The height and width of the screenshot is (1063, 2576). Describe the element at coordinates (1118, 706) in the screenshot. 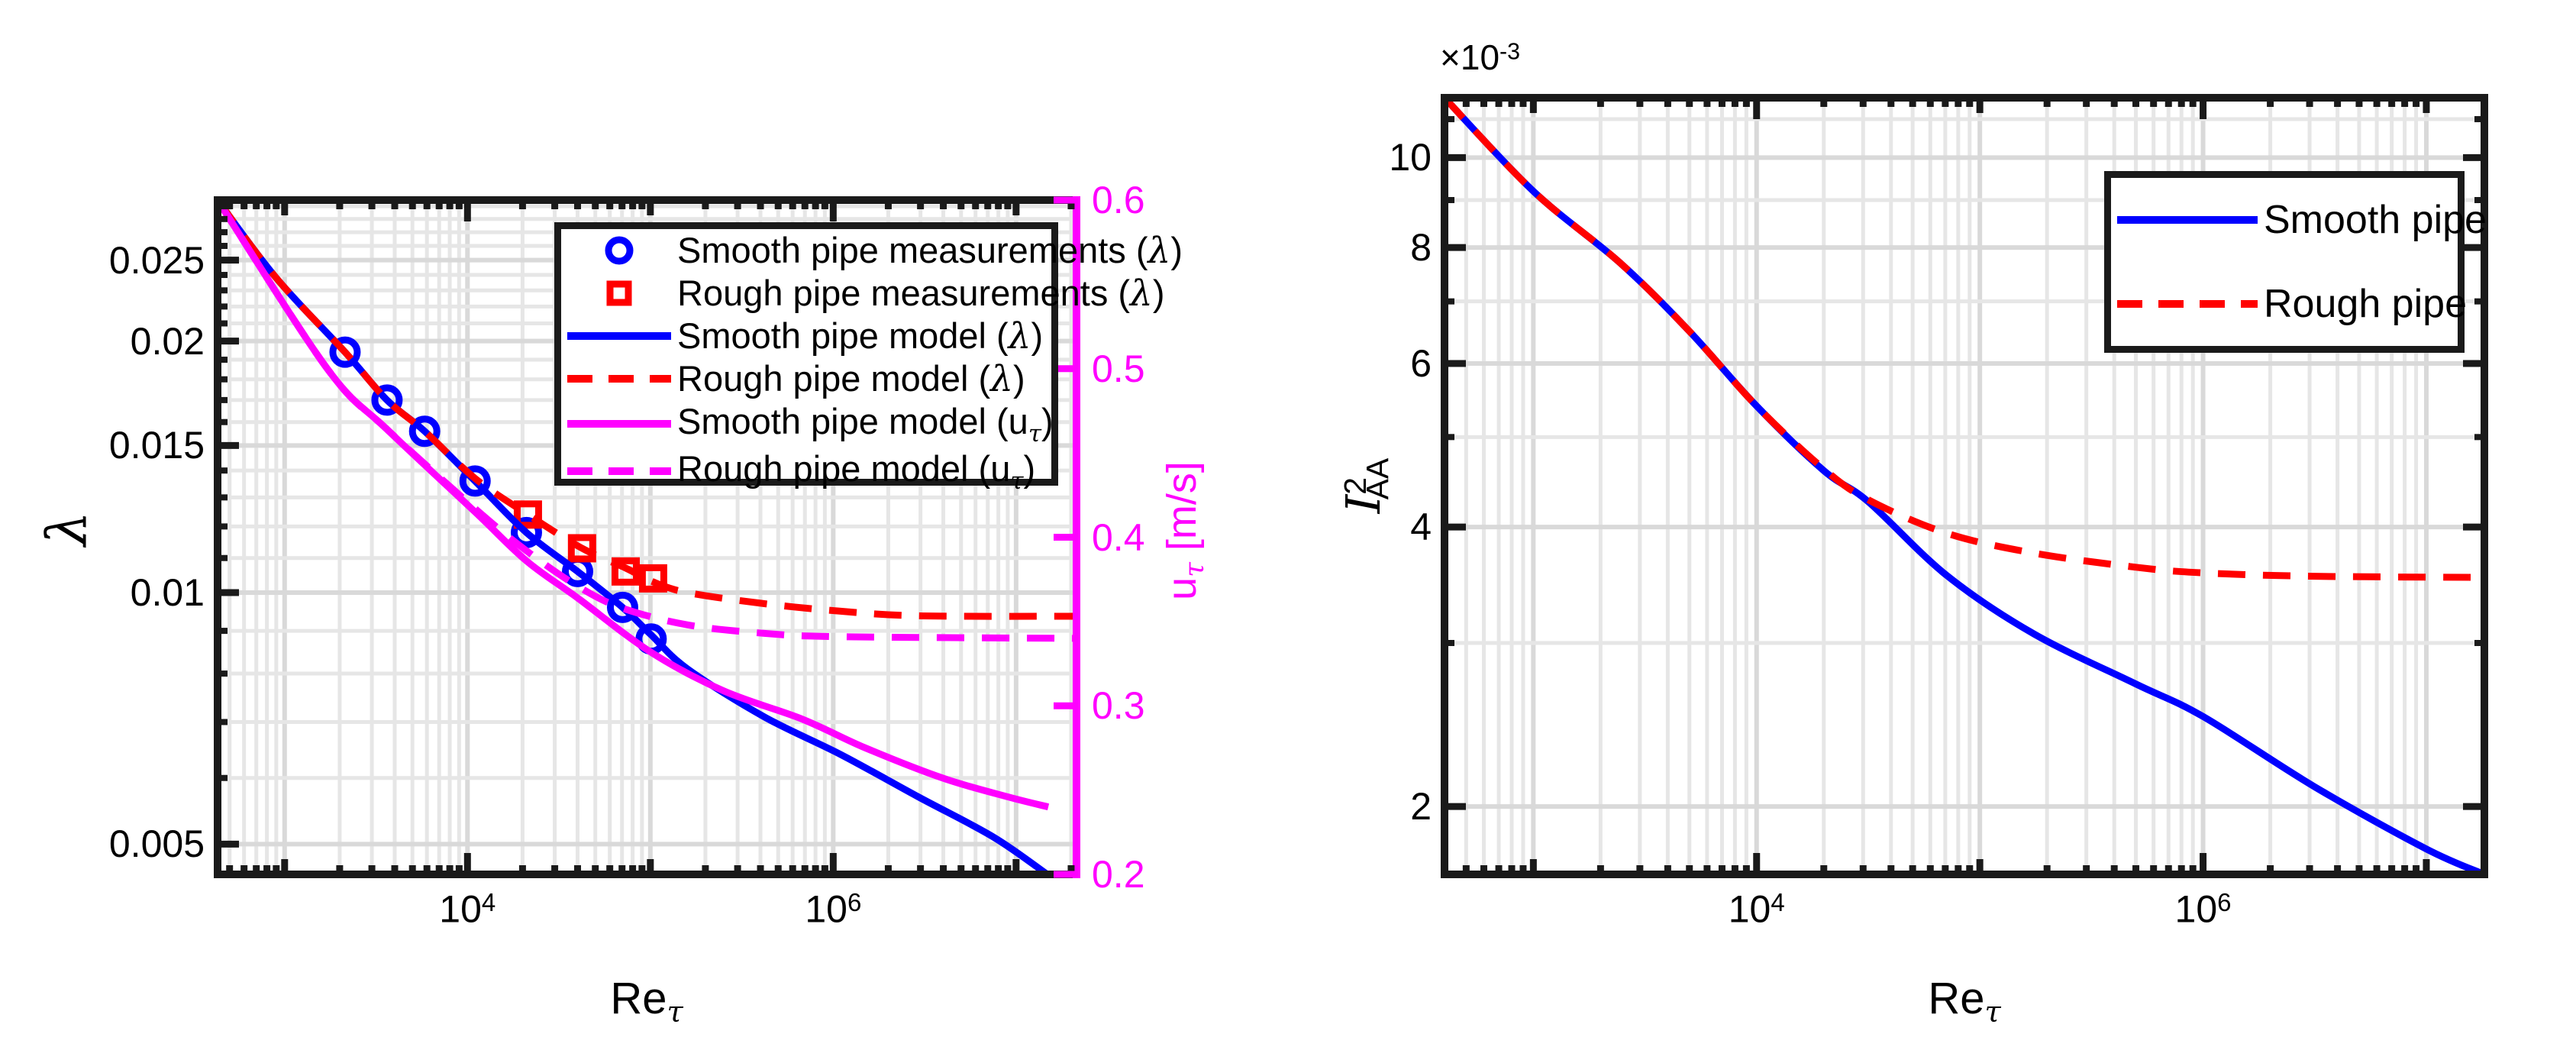

I see `y-right-tick-label: 0.3` at that location.